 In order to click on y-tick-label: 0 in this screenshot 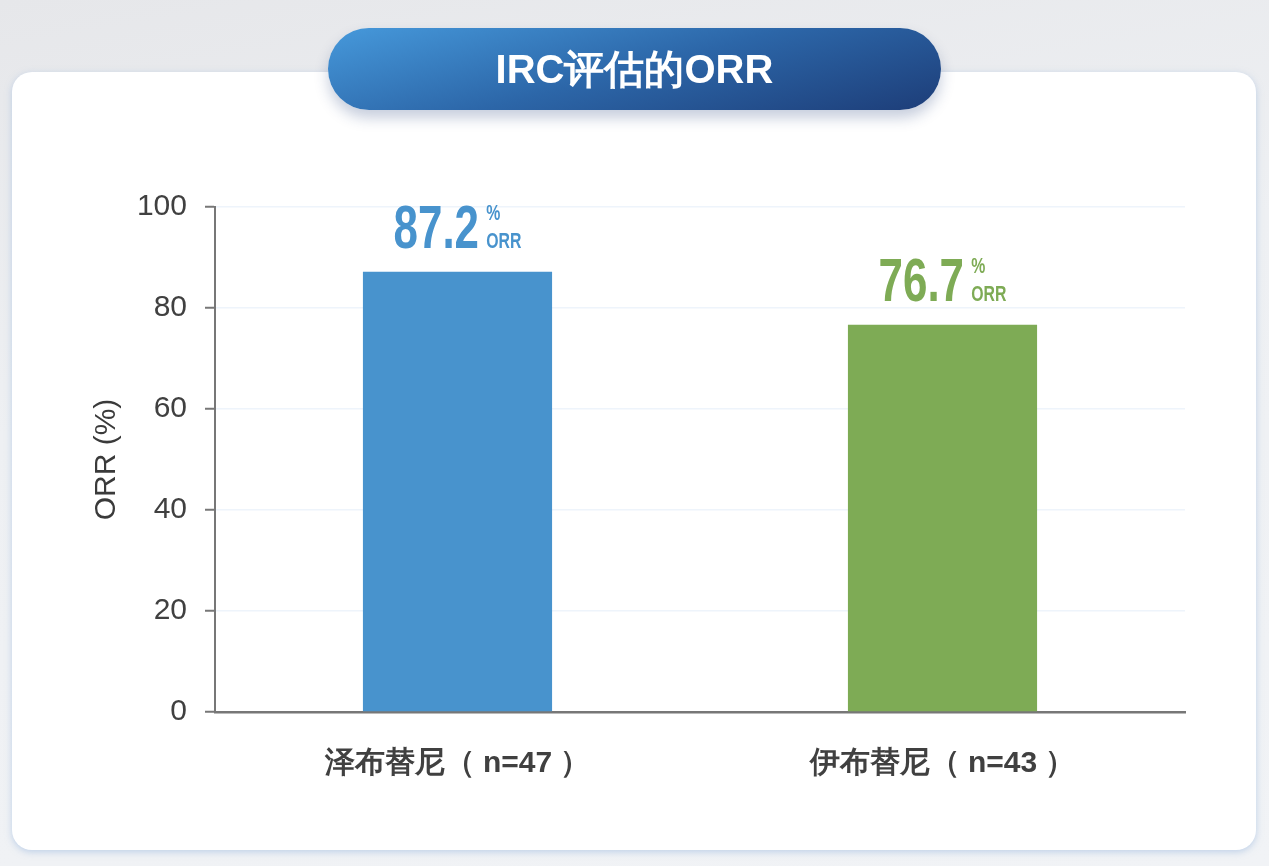, I will do `click(178, 710)`.